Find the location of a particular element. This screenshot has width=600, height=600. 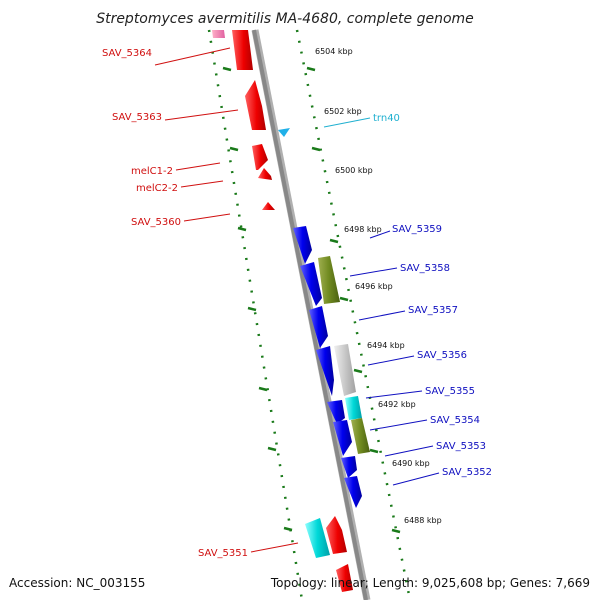

gene-feature-sav5354 is located at coordinates (342, 438).